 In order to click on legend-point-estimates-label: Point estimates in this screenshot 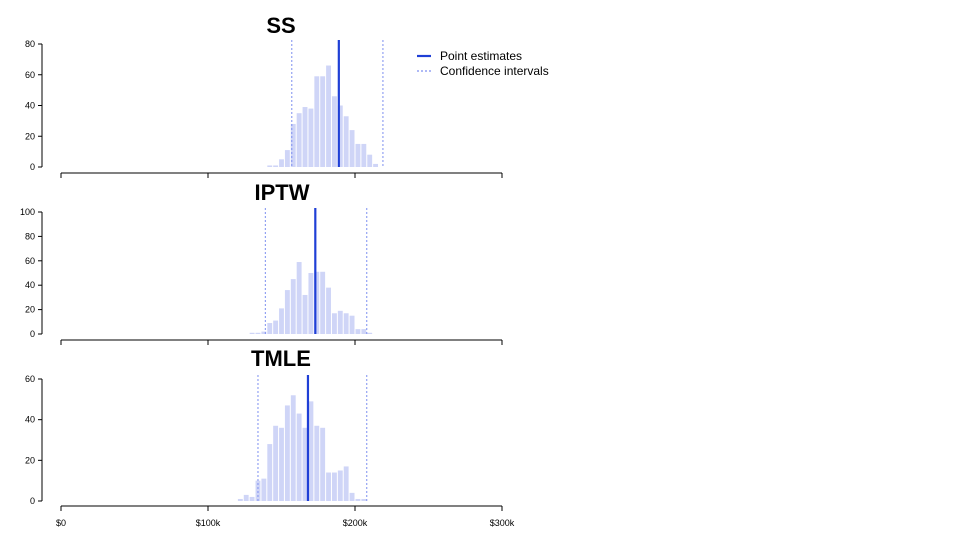, I will do `click(481, 56)`.